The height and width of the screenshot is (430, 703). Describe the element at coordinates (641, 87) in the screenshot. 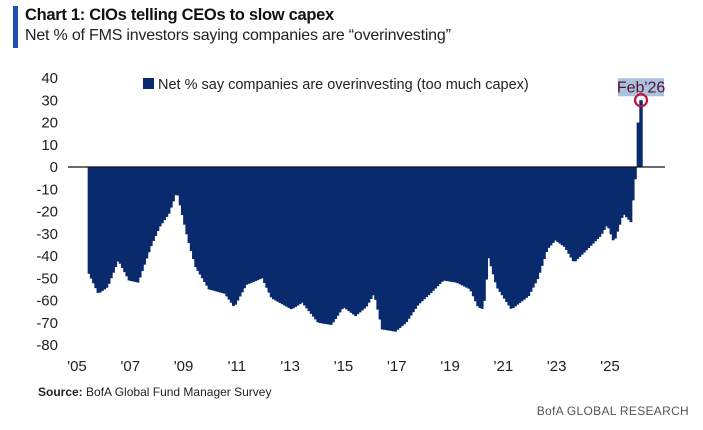

I see `annotation-background` at that location.